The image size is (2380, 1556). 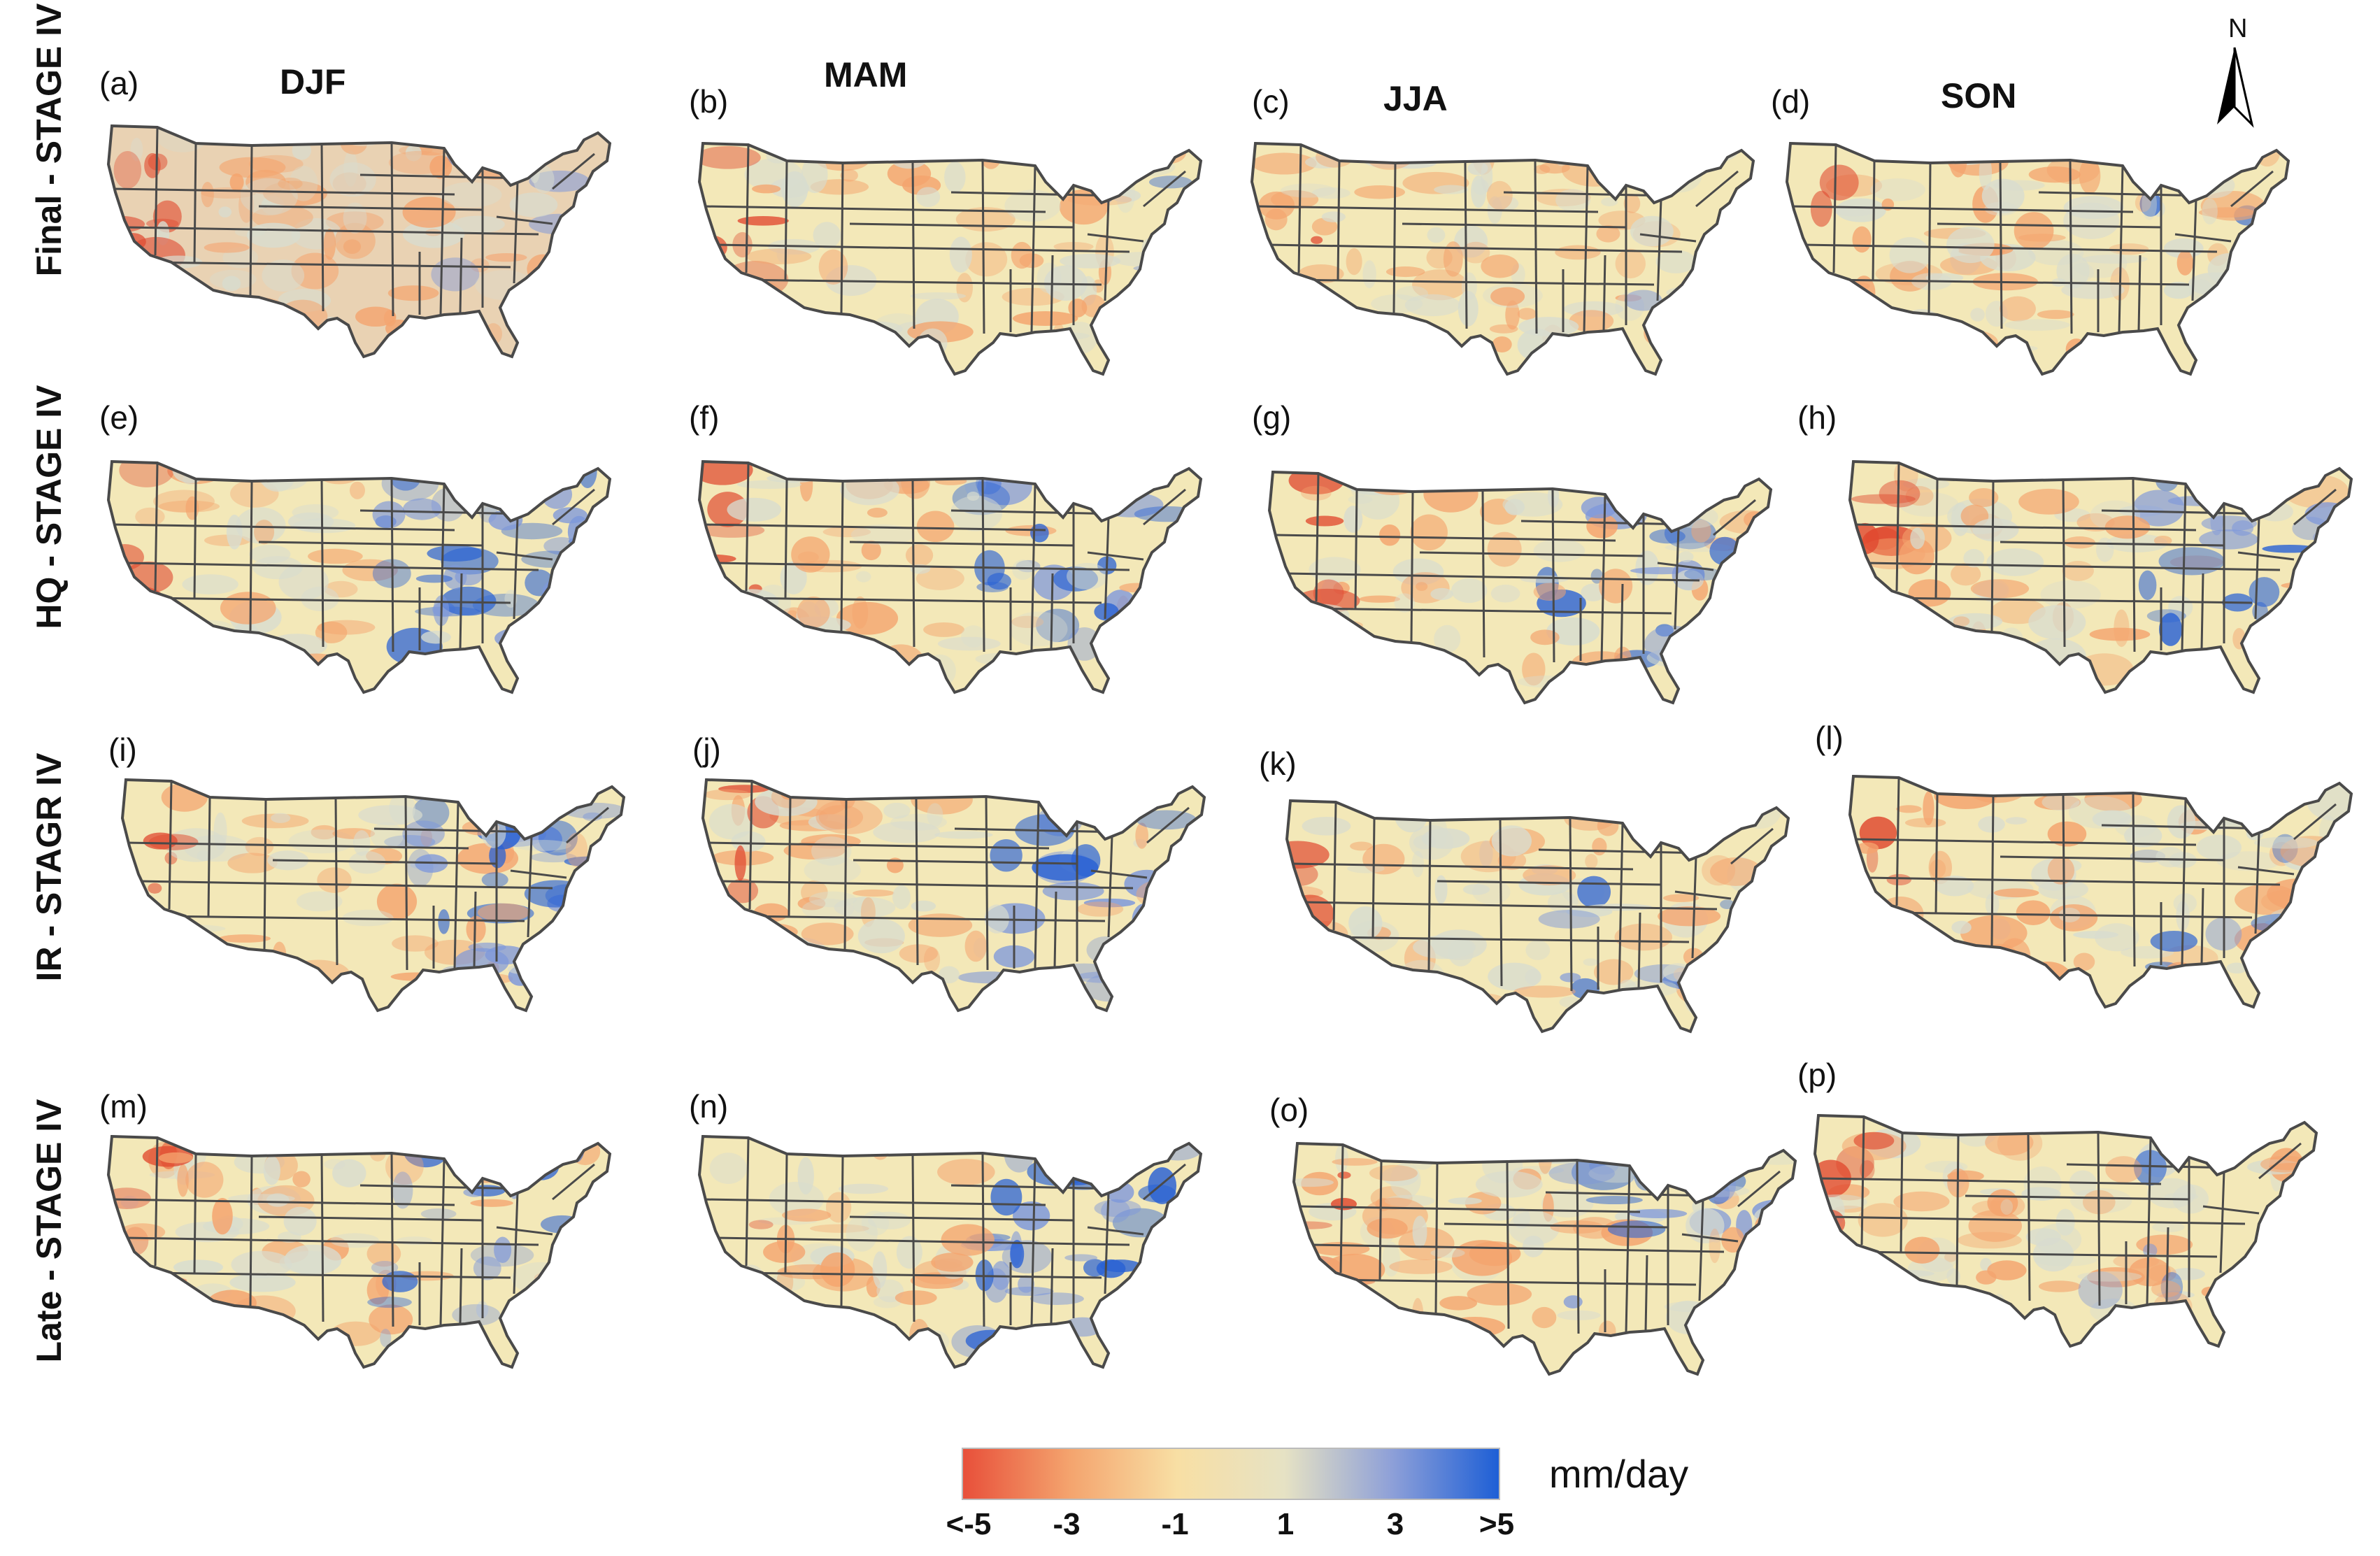 I want to click on north-arrow-icon, so click(x=2236, y=87).